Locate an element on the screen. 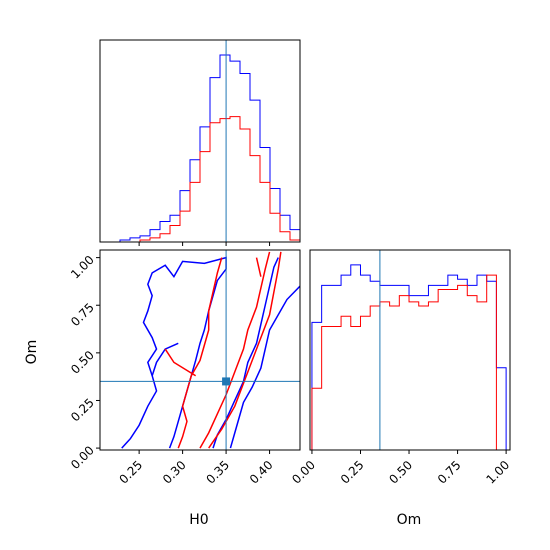  h0-hist-frame is located at coordinates (200, 141).